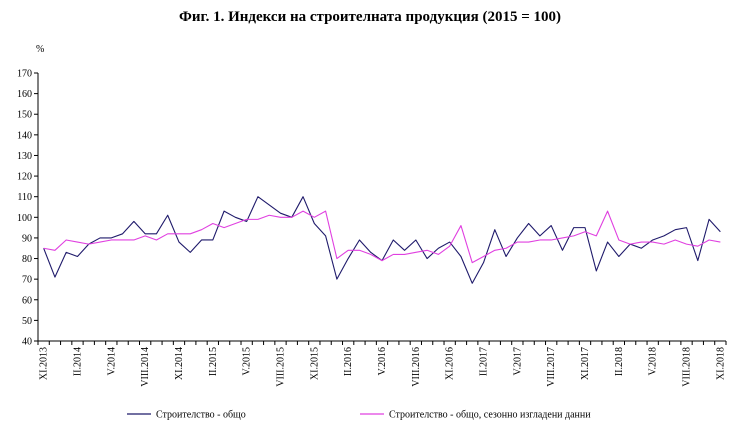  Describe the element at coordinates (280, 367) in the screenshot. I see `x-tick-label: VIII.2015` at that location.